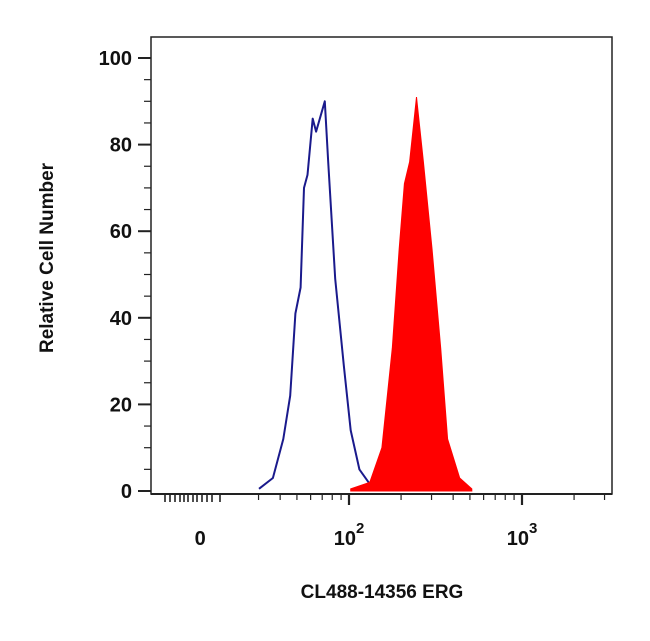 This screenshot has width=650, height=641. I want to click on y-tick-label: 60, so click(121, 232).